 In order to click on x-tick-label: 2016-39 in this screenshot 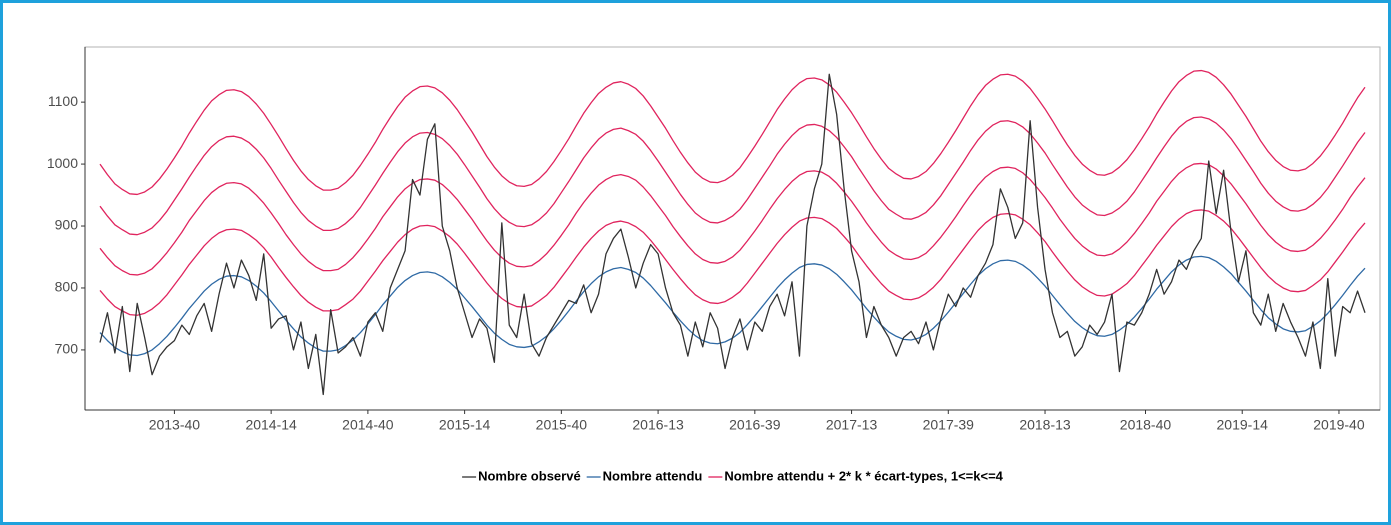, I will do `click(755, 425)`.